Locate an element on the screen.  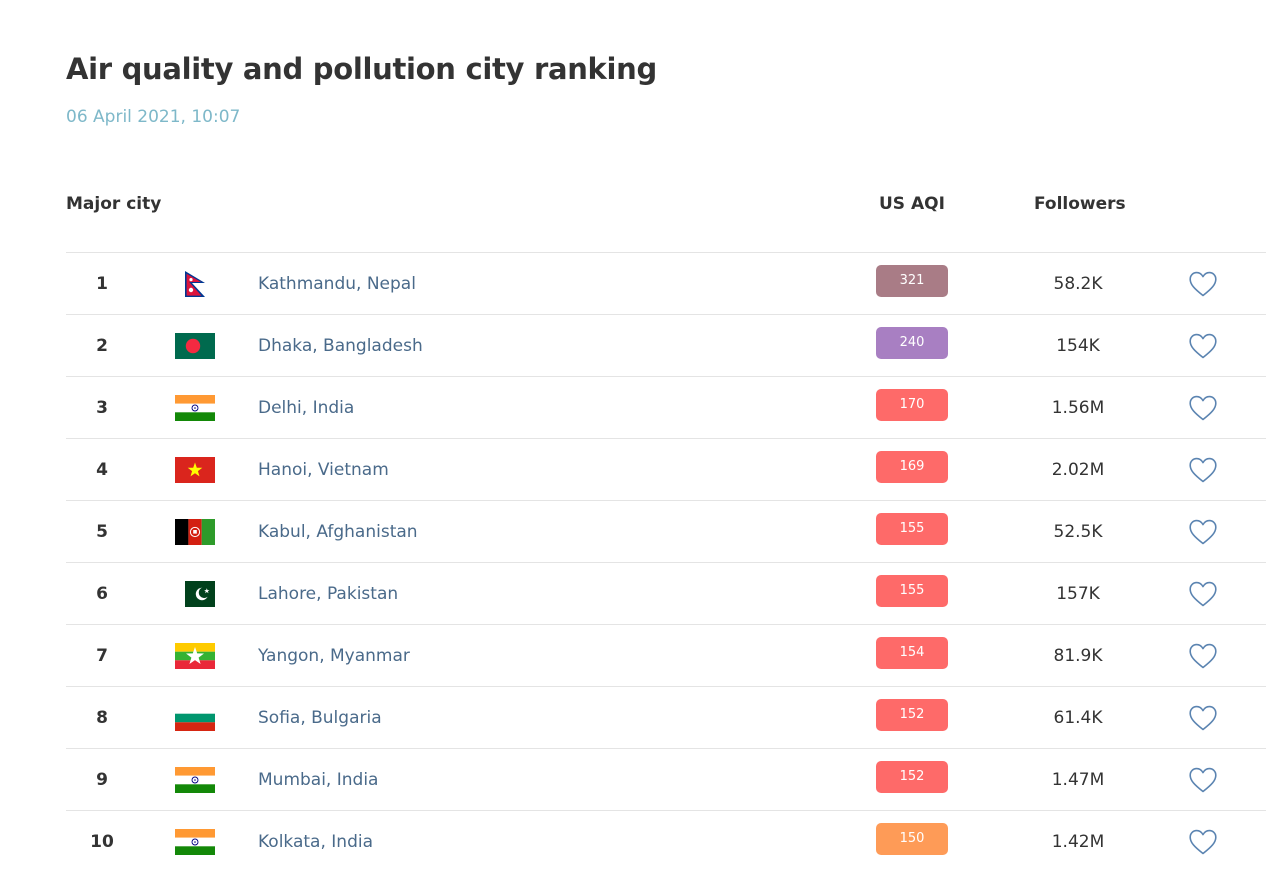
city-link: Kathmandu, Nepal is located at coordinates (337, 284).